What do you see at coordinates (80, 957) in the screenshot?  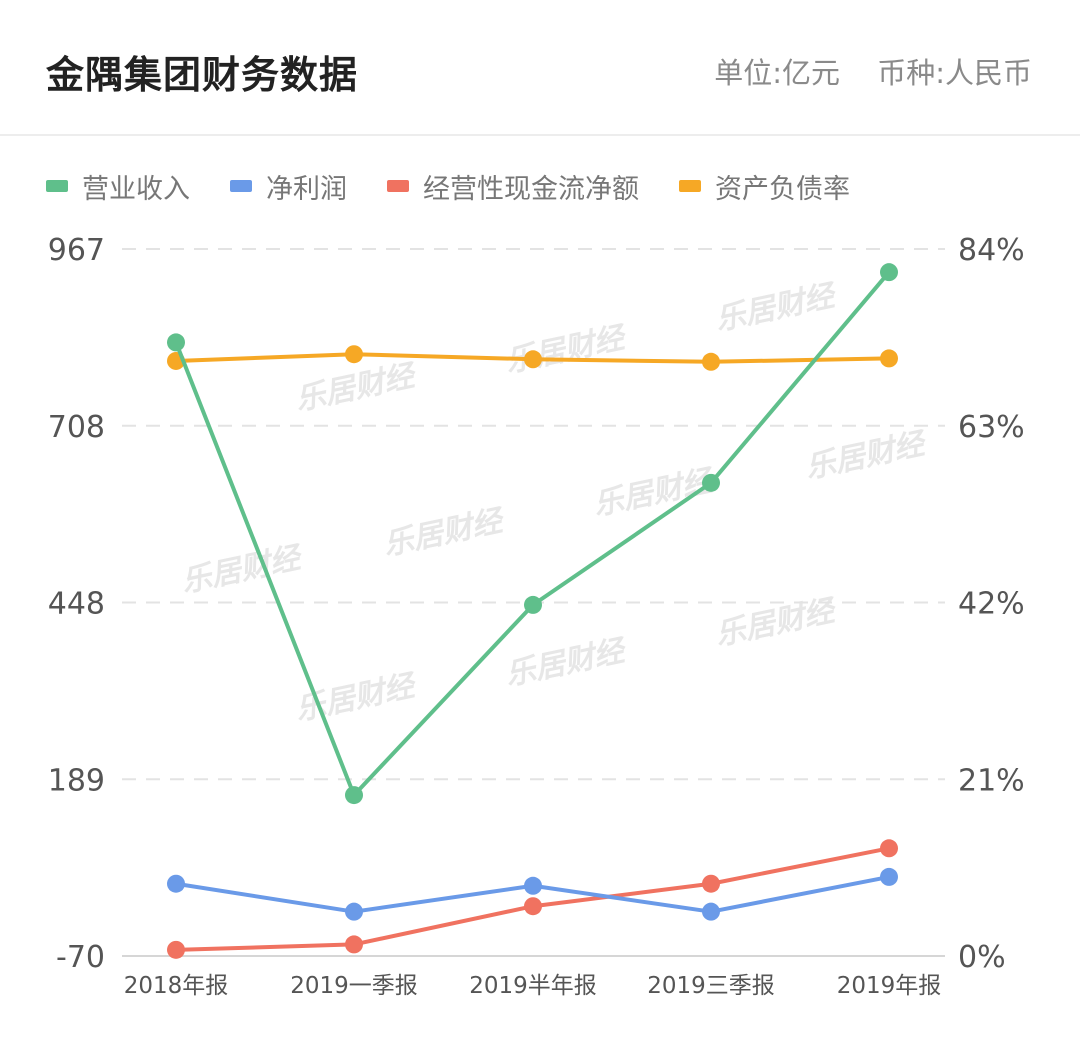 I see `y-left-tick-label: -70` at bounding box center [80, 957].